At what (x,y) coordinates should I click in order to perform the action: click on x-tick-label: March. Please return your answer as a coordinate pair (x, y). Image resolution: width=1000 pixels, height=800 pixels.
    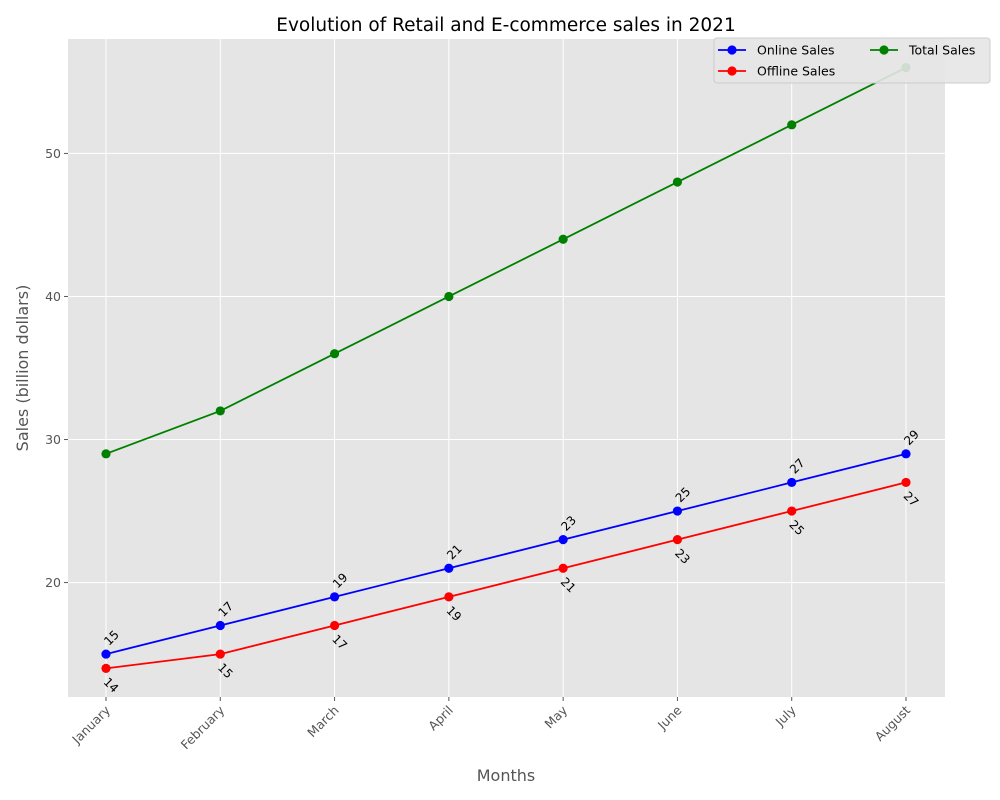
    Looking at the image, I should click on (323, 722).